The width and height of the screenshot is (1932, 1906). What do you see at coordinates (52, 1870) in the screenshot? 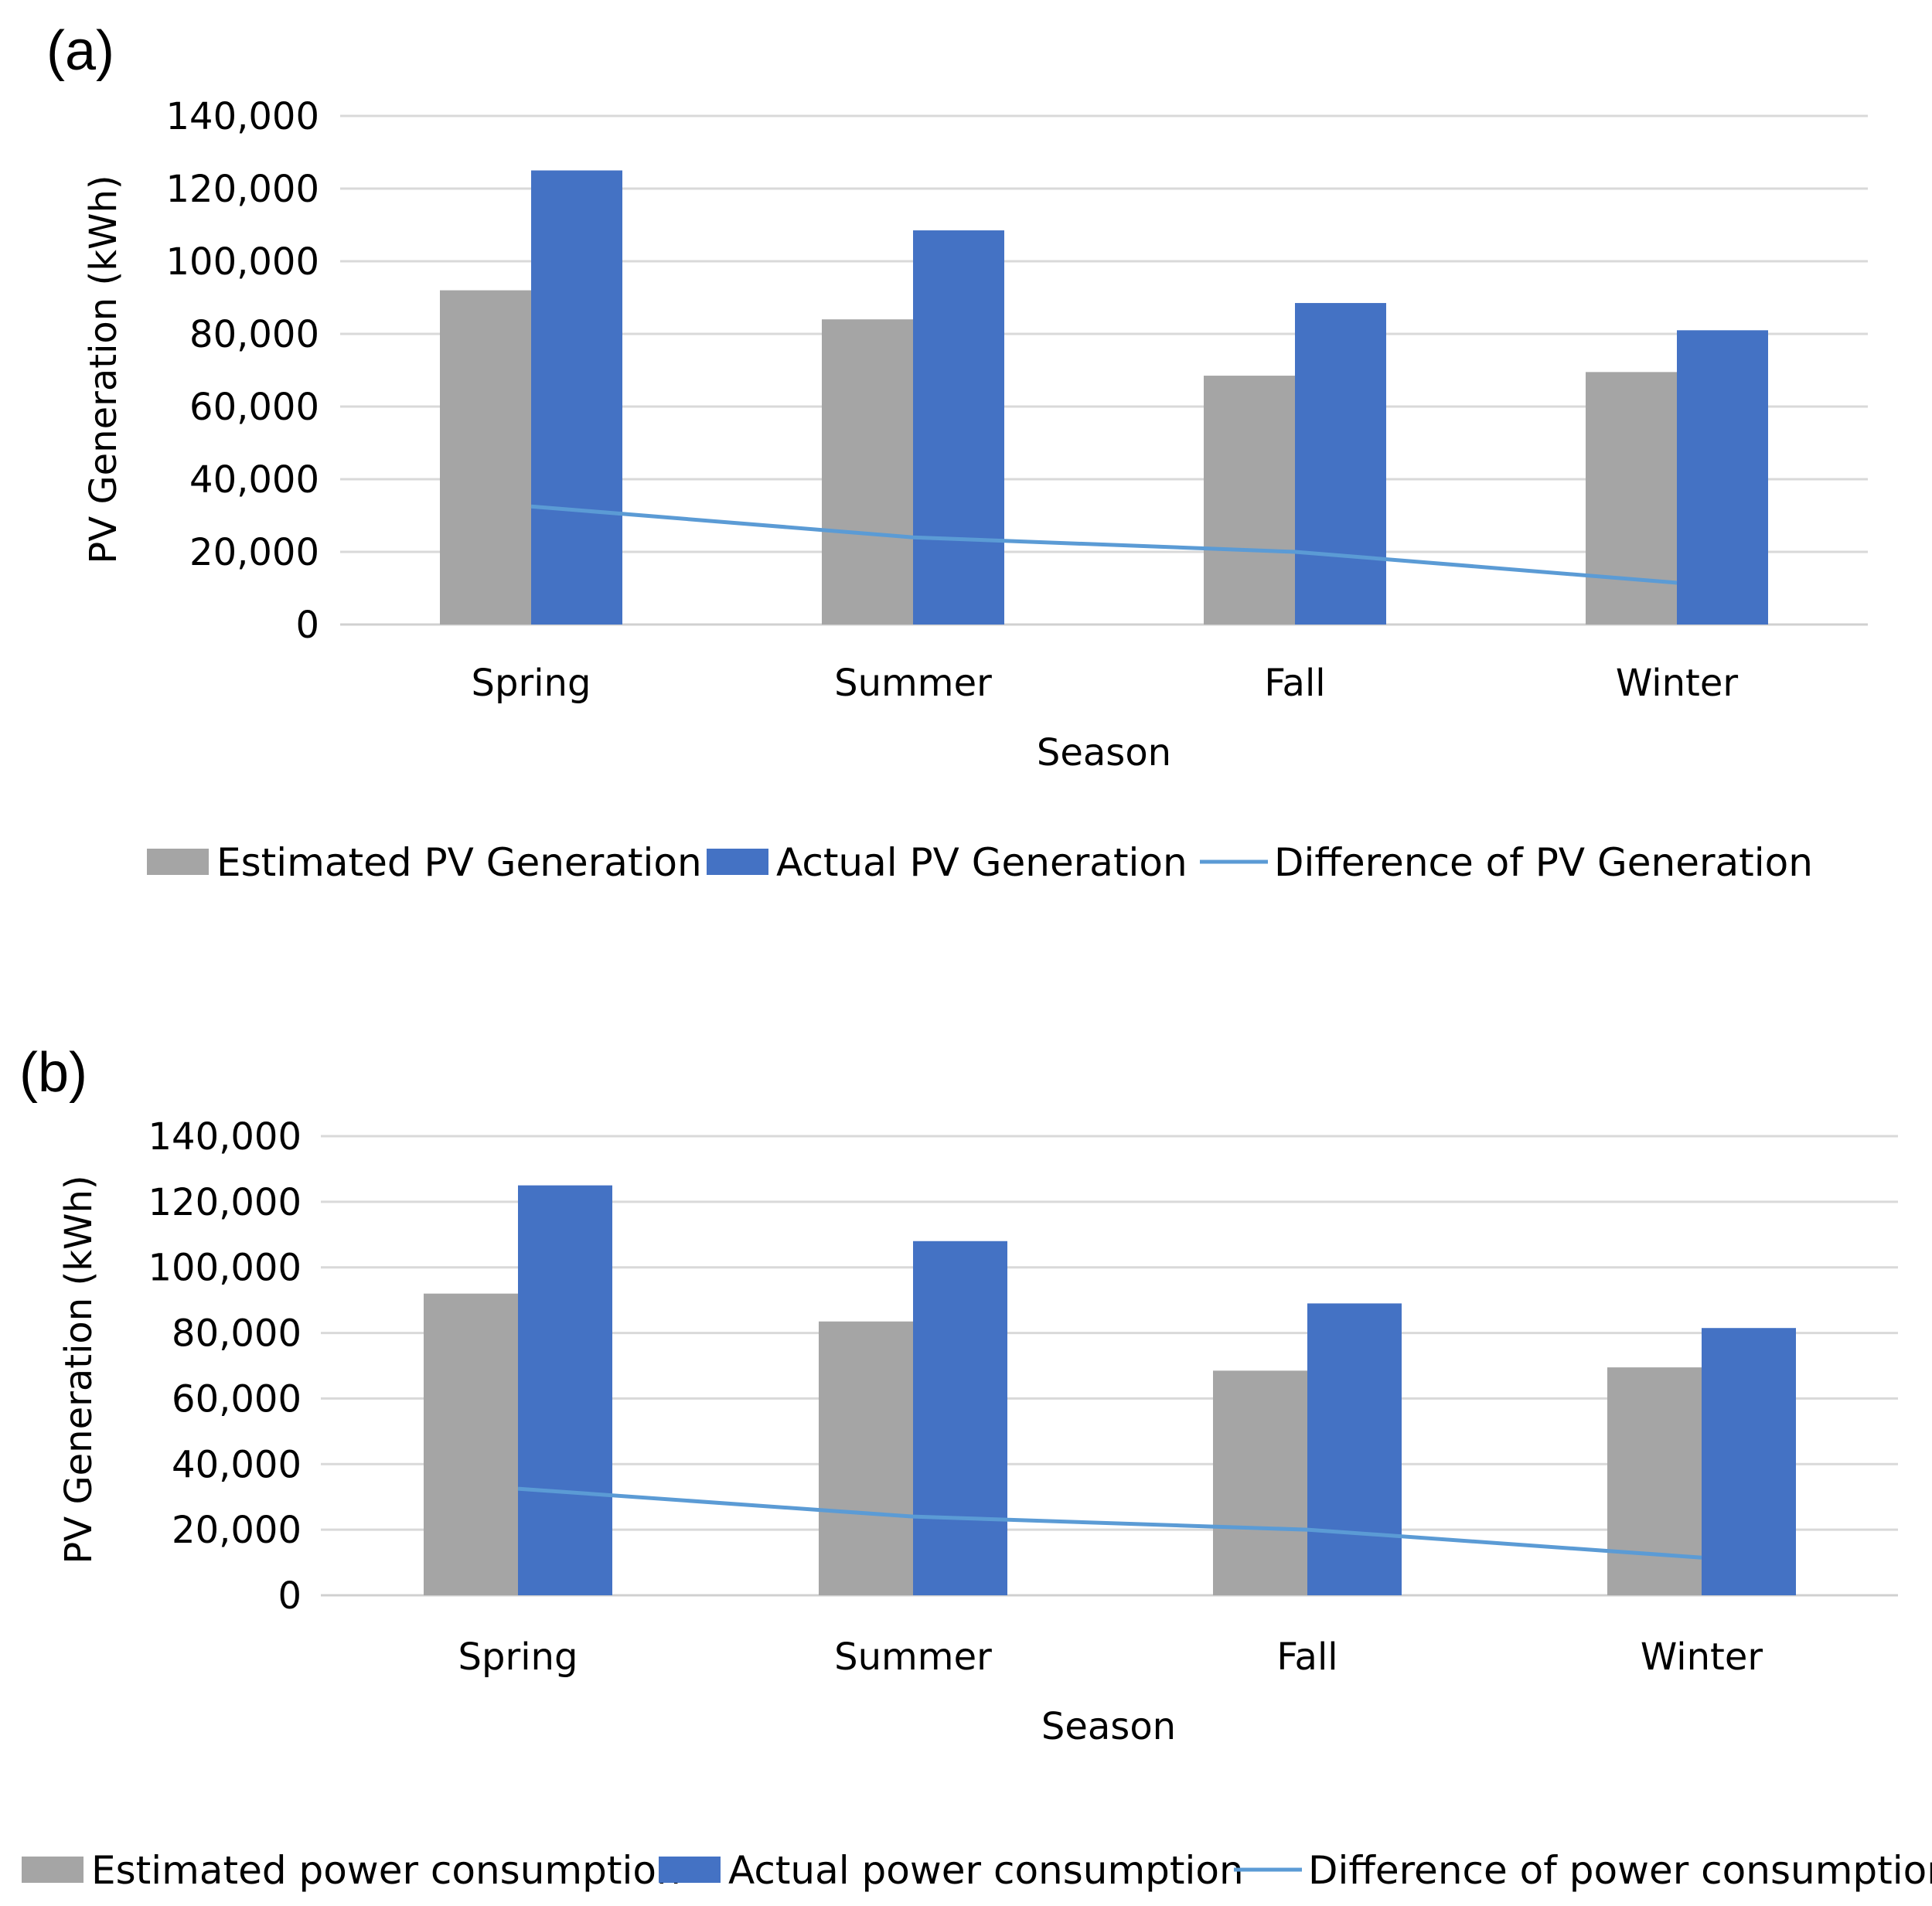
I see `legend-swatch-estimated-b` at bounding box center [52, 1870].